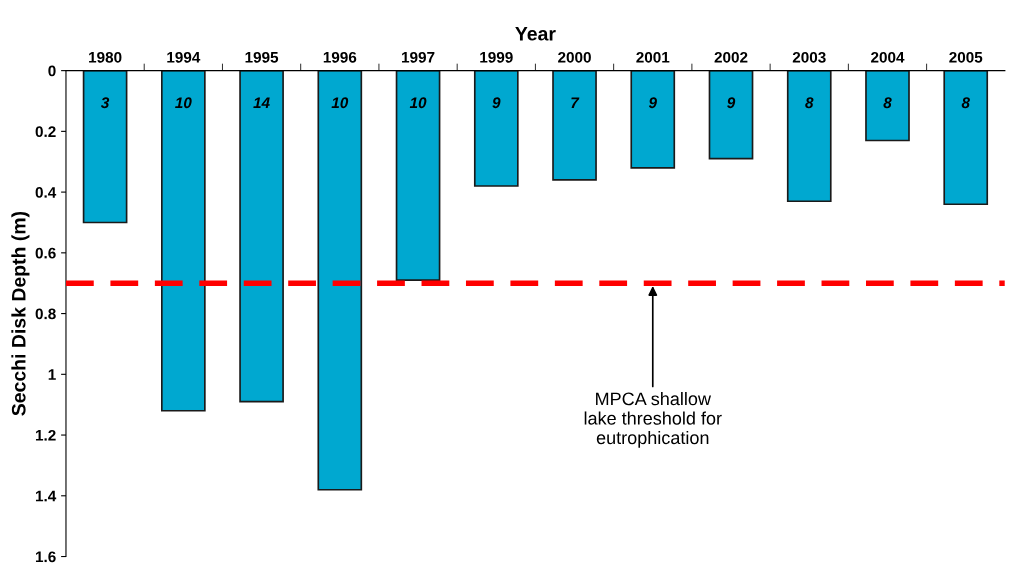 This screenshot has width=1015, height=565. I want to click on x-tick-label: 2003, so click(809, 57).